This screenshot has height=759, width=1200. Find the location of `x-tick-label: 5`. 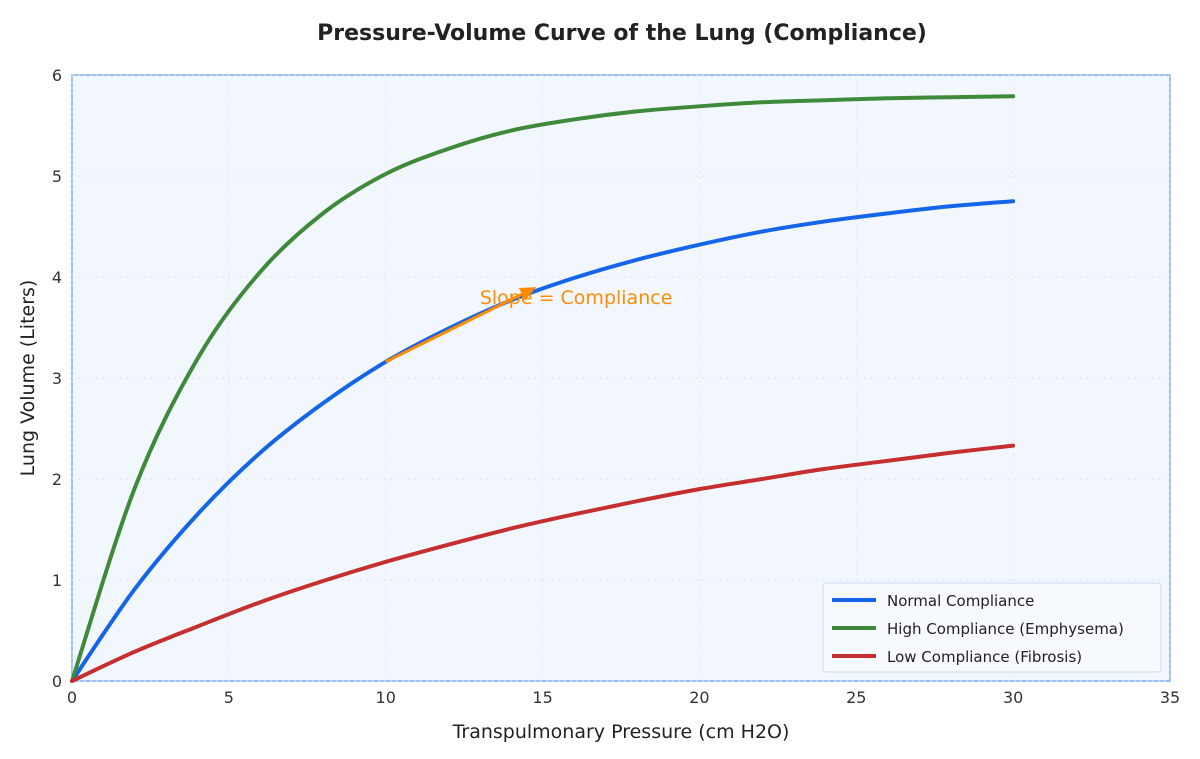

x-tick-label: 5 is located at coordinates (229, 697).